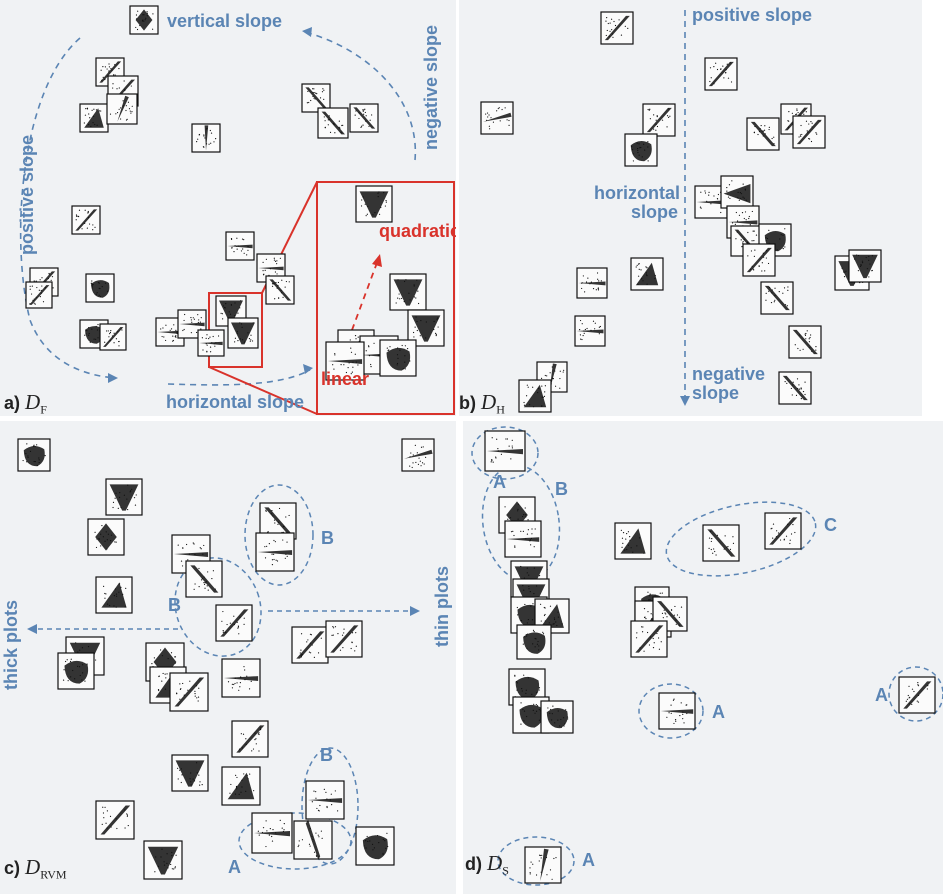  What do you see at coordinates (35, 869) in the screenshot?
I see `panel-c-label: c) DRVM` at bounding box center [35, 869].